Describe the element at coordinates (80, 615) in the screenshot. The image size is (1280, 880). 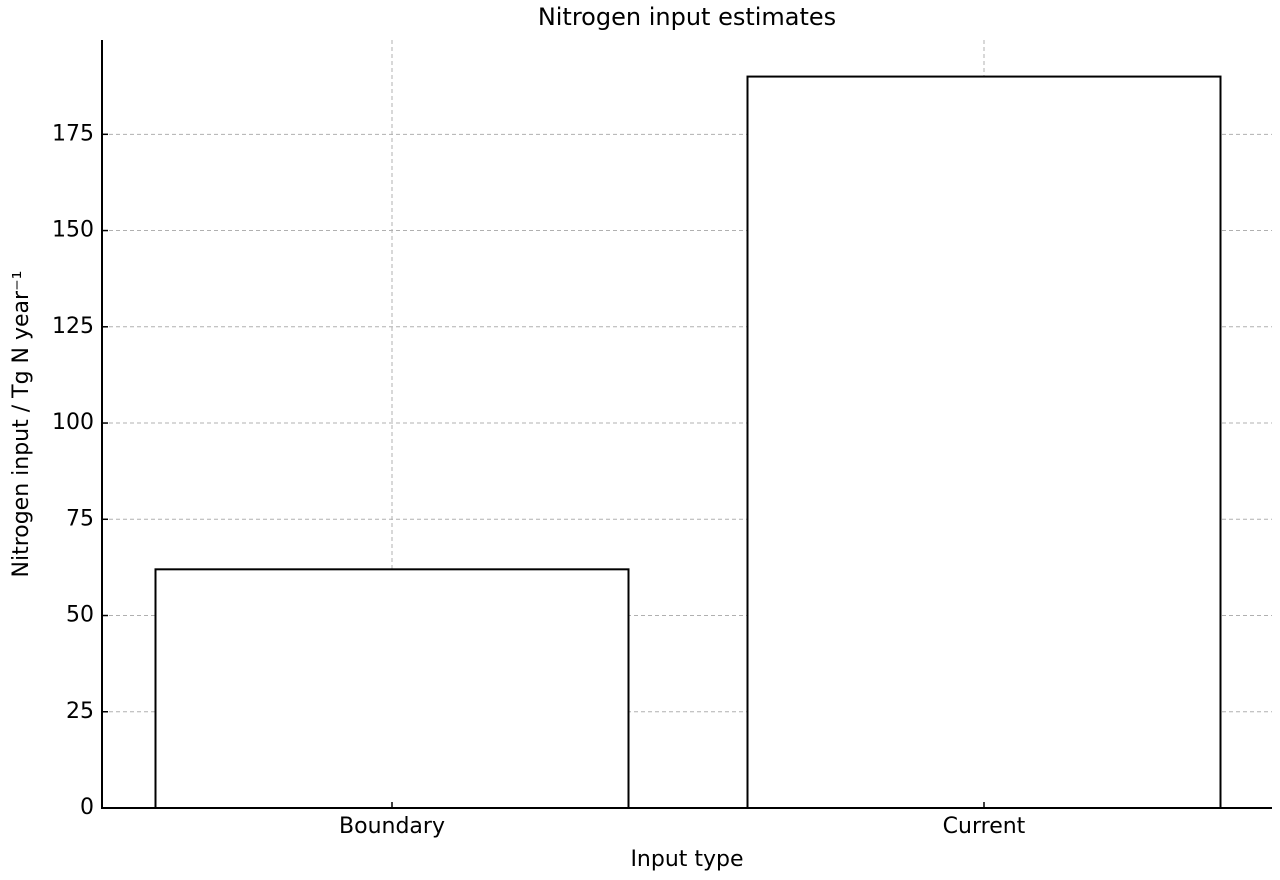
I see `y-tick-label: 50` at that location.